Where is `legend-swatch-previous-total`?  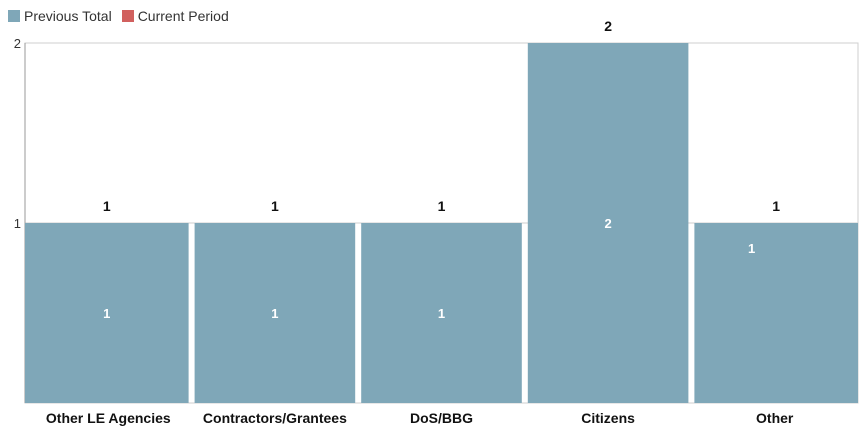 legend-swatch-previous-total is located at coordinates (14, 16).